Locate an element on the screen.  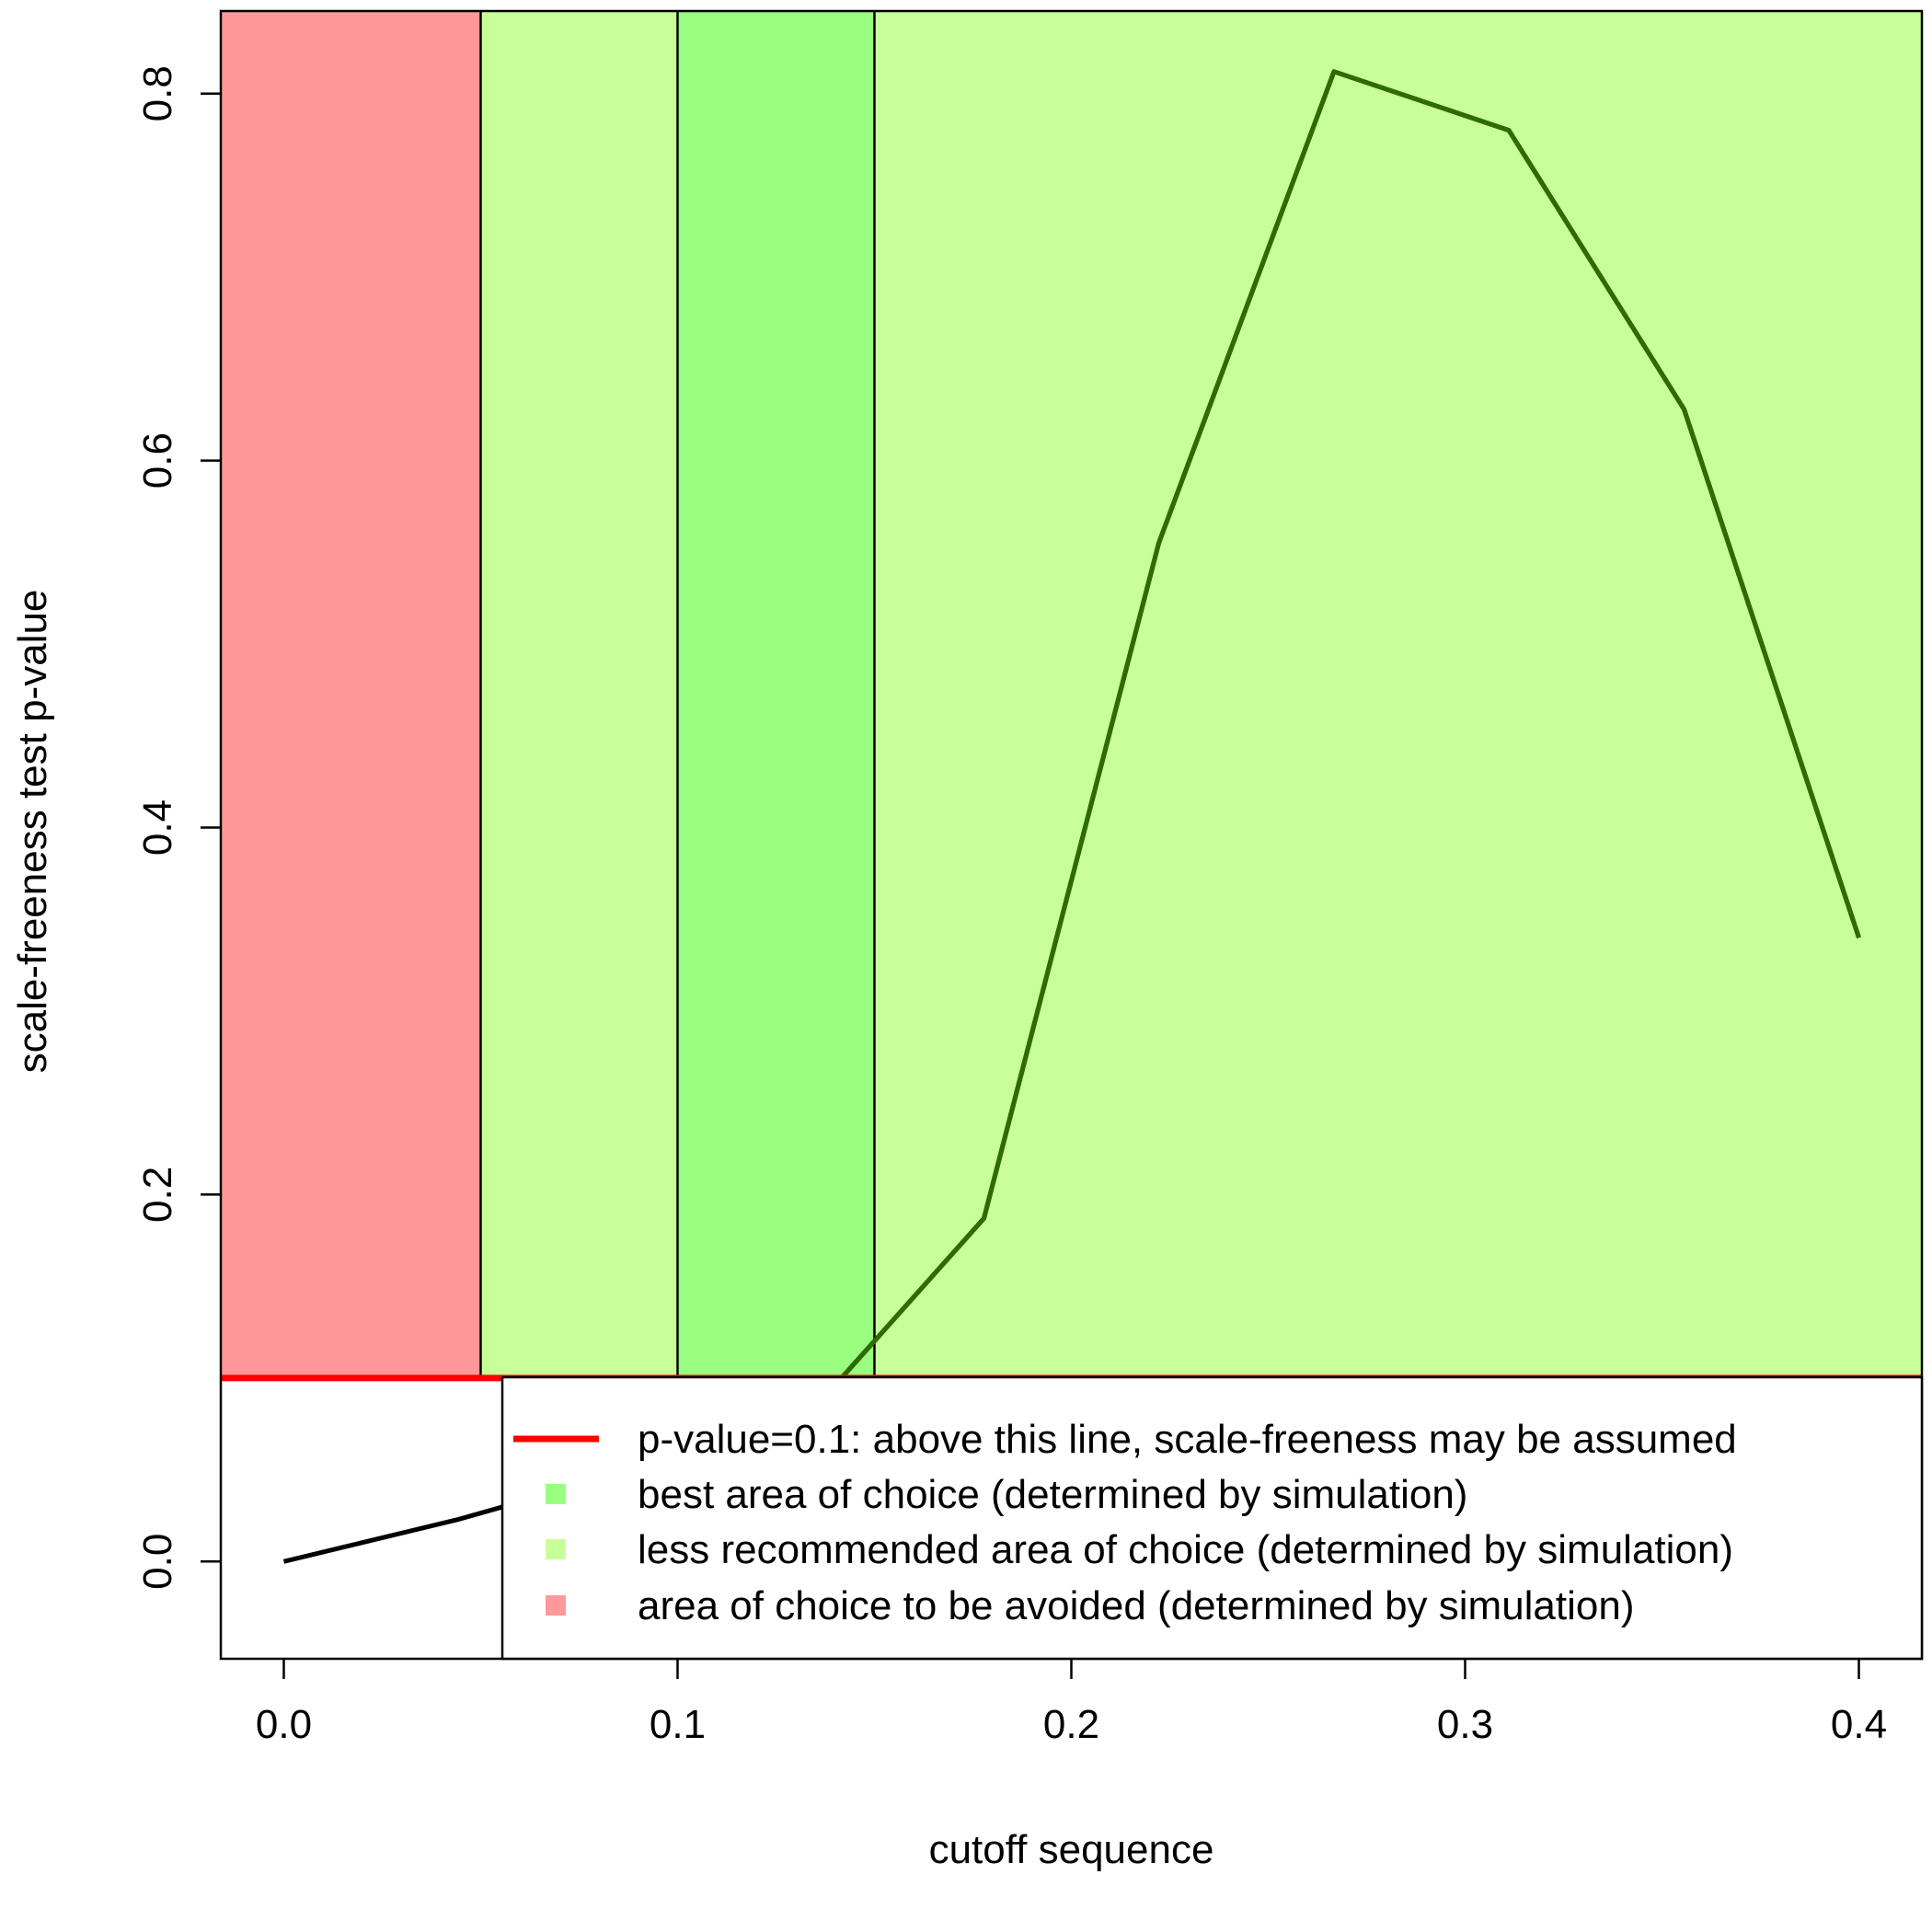
y-axis: 0.0 0.2 0.4 0.6 0.8 is located at coordinates (178, 827).